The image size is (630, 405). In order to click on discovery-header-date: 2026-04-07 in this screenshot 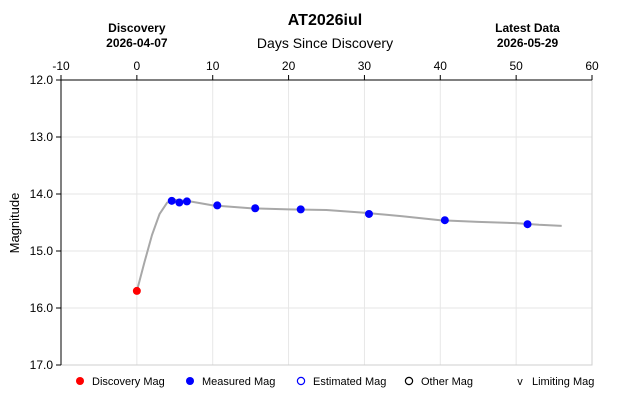, I will do `click(137, 43)`.